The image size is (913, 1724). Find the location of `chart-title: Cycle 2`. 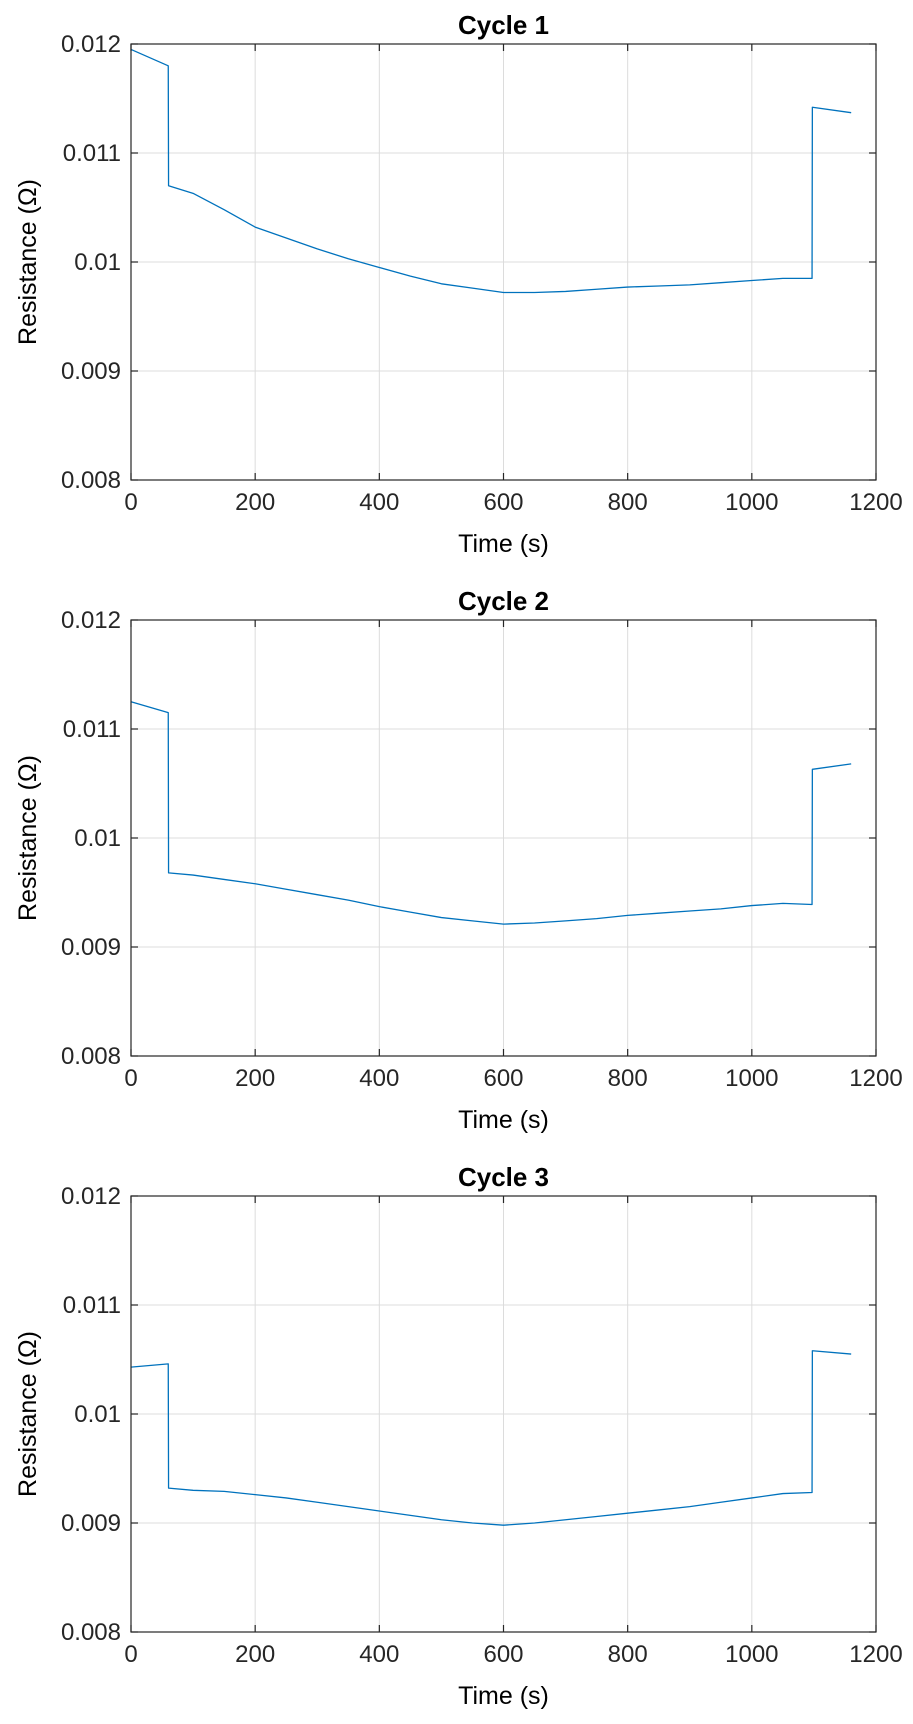

chart-title: Cycle 2 is located at coordinates (503, 601).